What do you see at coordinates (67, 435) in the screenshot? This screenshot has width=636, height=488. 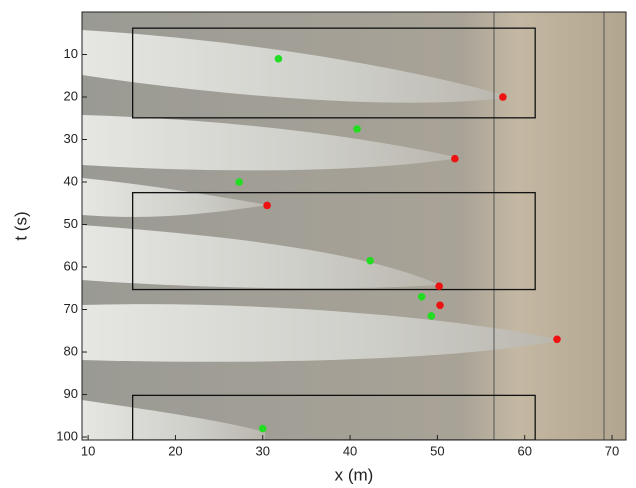 I see `y-tick-label: 100` at bounding box center [67, 435].